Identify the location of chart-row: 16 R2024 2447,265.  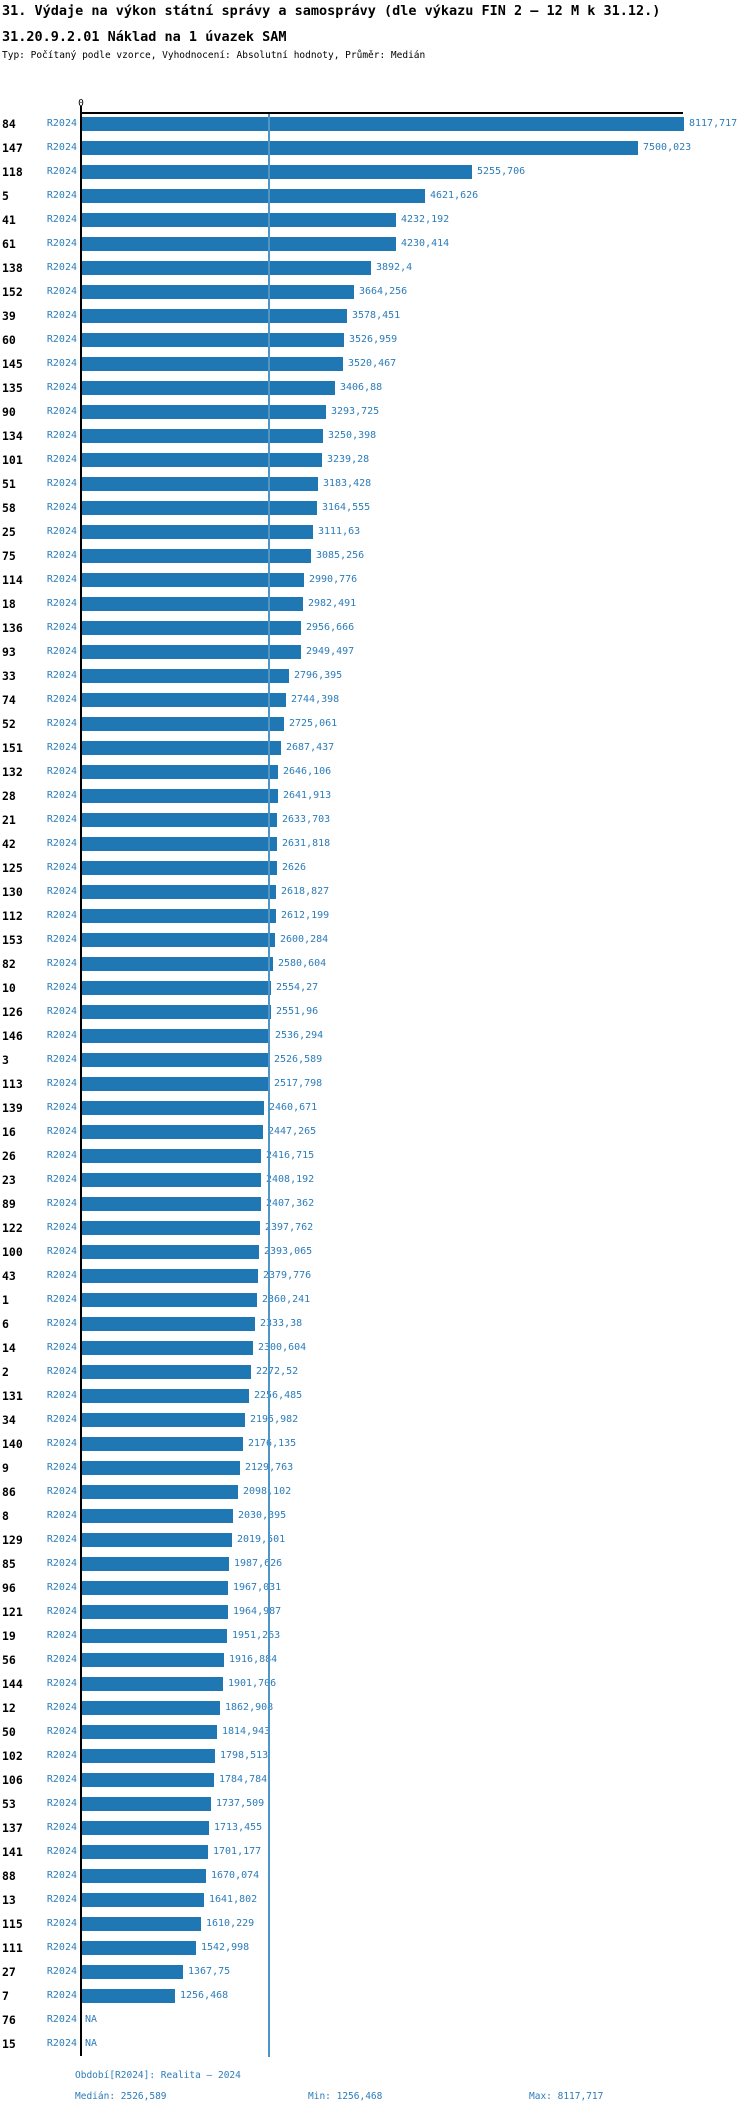
(375, 1132).